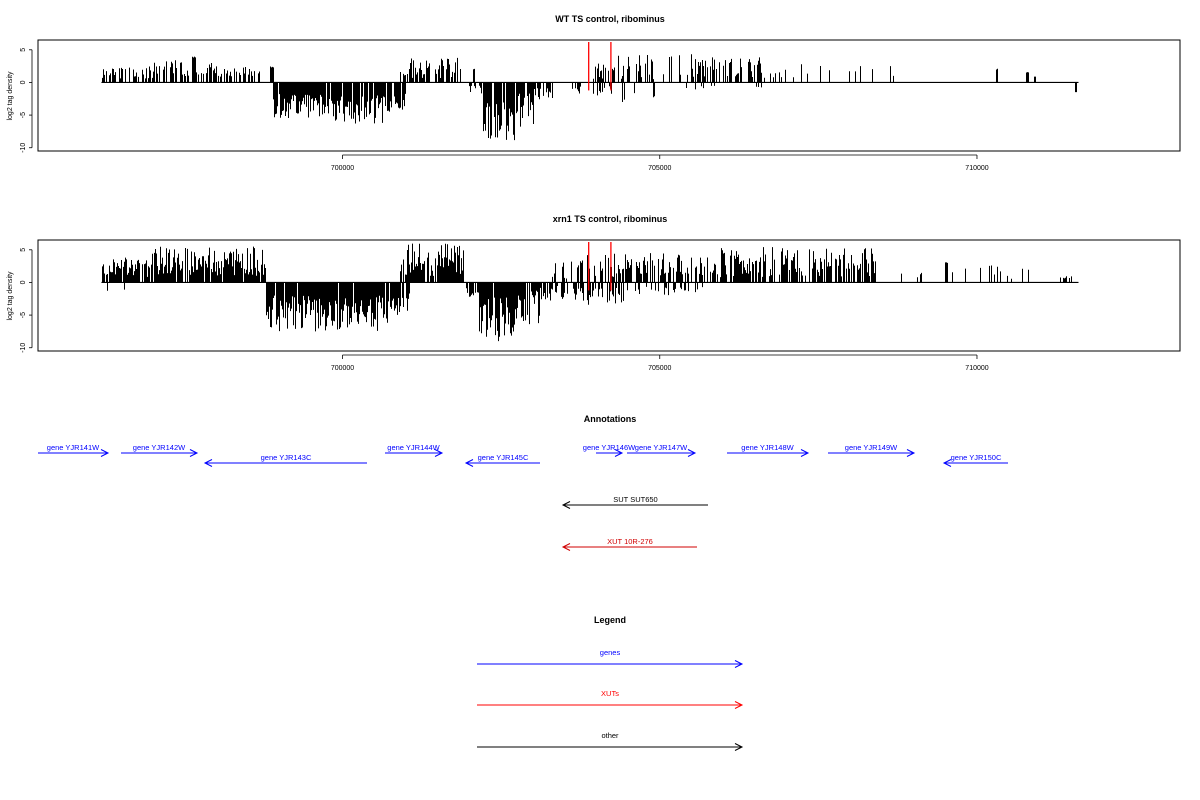  I want to click on legend-item-label: genes, so click(610, 652).